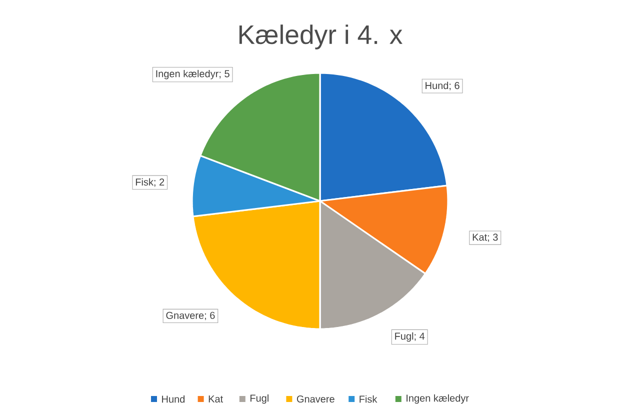  What do you see at coordinates (173, 399) in the screenshot?
I see `legend-label: Hund` at bounding box center [173, 399].